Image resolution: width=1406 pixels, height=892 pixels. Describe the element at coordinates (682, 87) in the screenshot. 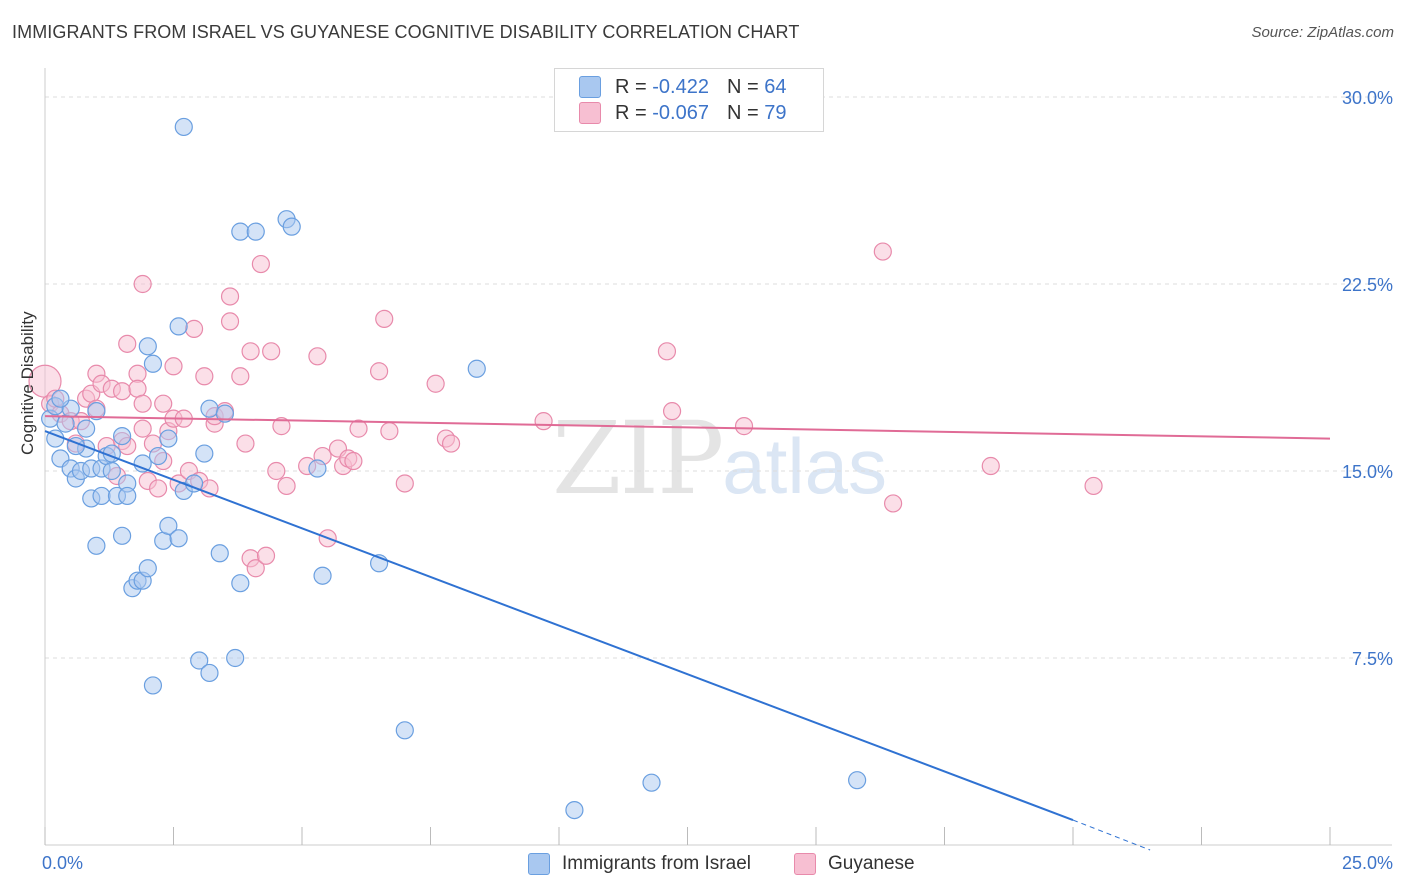

I see `legend-row-israel: R = -0.422 N = 64` at that location.